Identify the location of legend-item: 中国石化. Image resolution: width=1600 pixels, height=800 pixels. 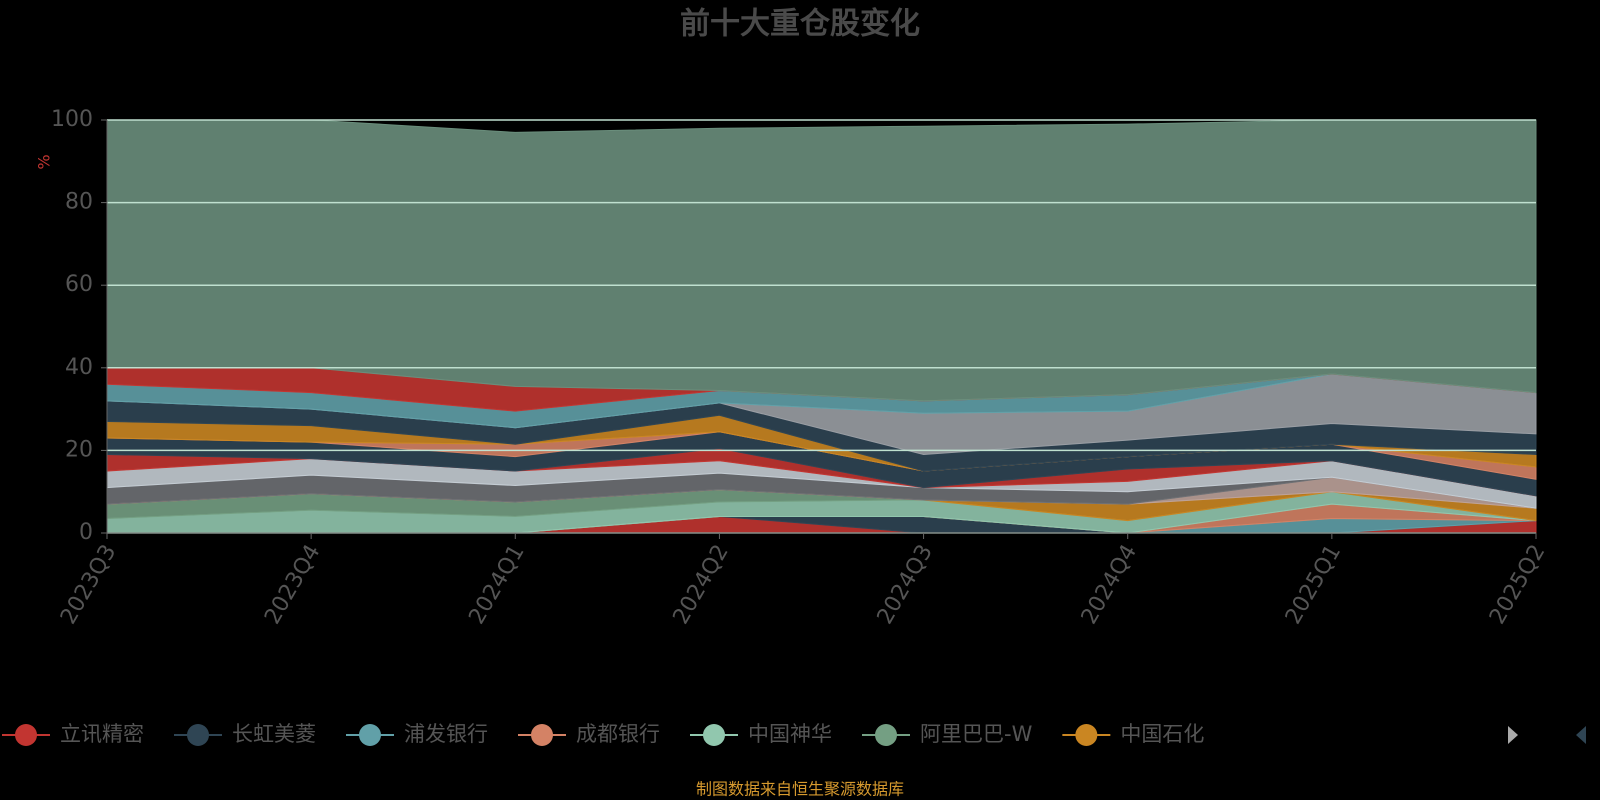
(1133, 734).